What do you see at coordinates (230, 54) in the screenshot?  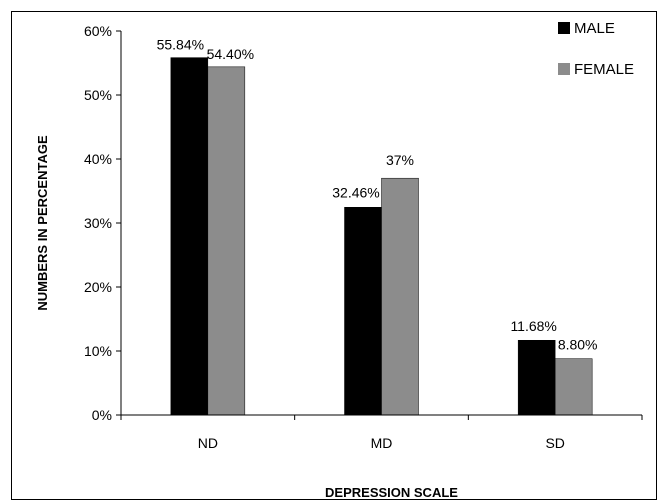 I see `data-label: 54.40%` at bounding box center [230, 54].